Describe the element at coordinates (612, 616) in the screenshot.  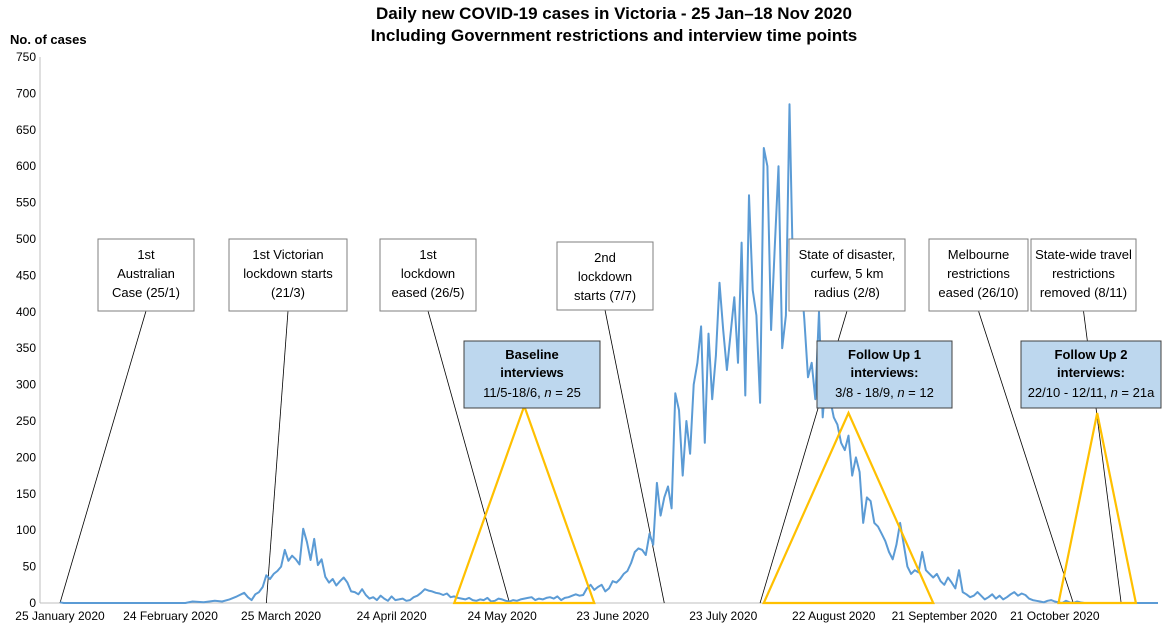
I see `x-tick-label: 23 June 2020` at that location.